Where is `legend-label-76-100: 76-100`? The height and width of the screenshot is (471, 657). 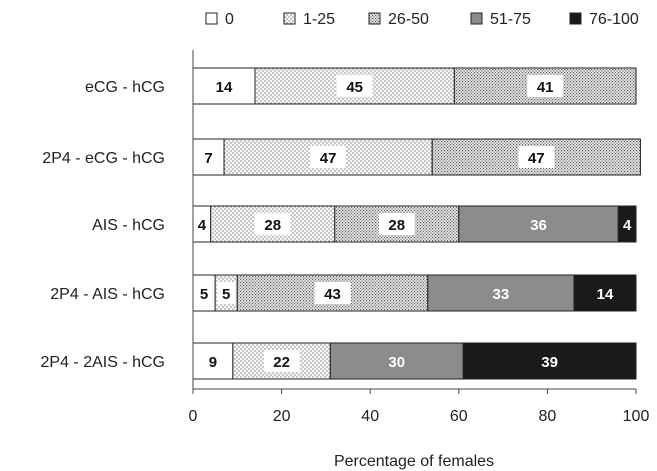 legend-label-76-100: 76-100 is located at coordinates (614, 19).